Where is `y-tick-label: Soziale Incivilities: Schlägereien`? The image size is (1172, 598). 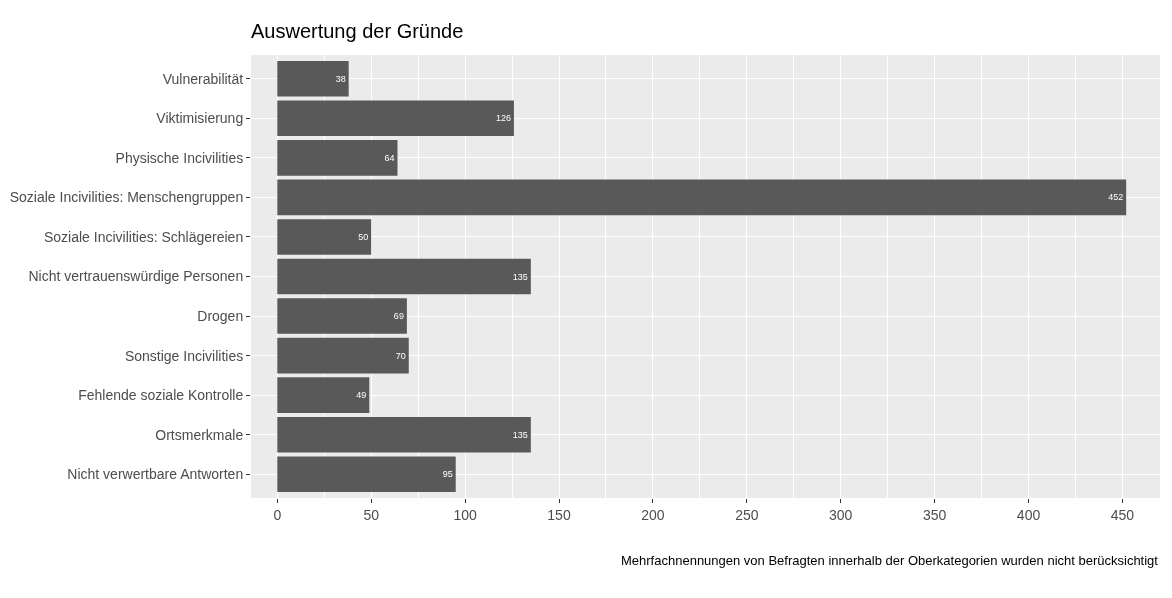 y-tick-label: Soziale Incivilities: Schlägereien is located at coordinates (143, 236).